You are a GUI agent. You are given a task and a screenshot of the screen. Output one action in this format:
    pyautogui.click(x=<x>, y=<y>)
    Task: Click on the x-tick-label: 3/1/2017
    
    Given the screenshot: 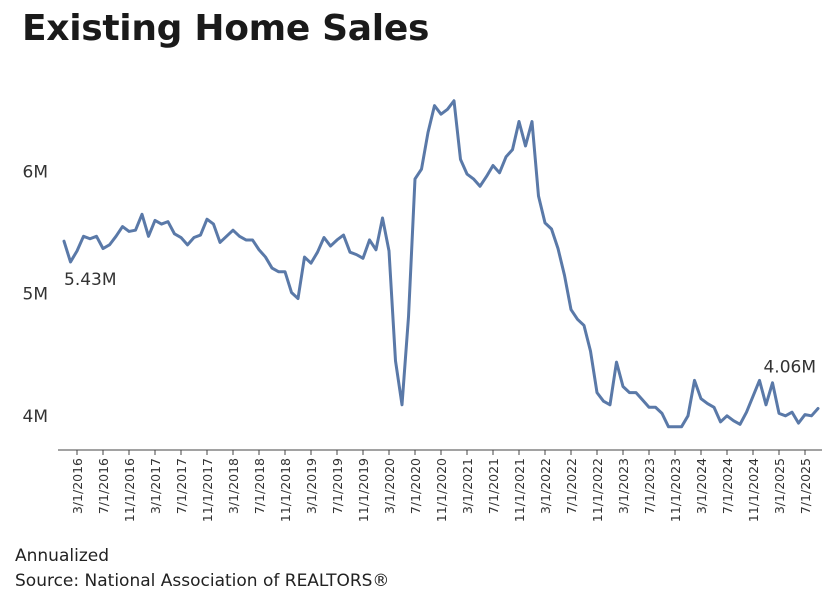 What is the action you would take?
    pyautogui.click(x=155, y=486)
    